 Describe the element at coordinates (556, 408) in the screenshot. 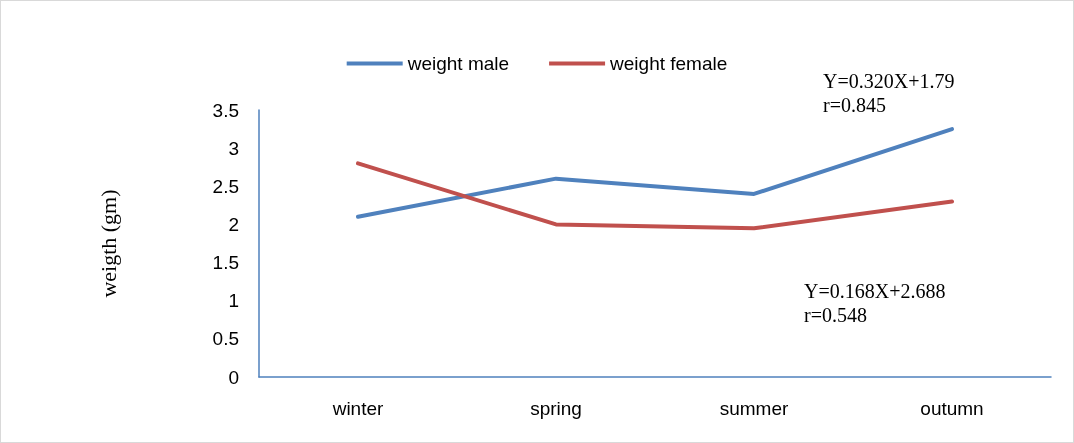

I see `x-tick-label: spring` at that location.